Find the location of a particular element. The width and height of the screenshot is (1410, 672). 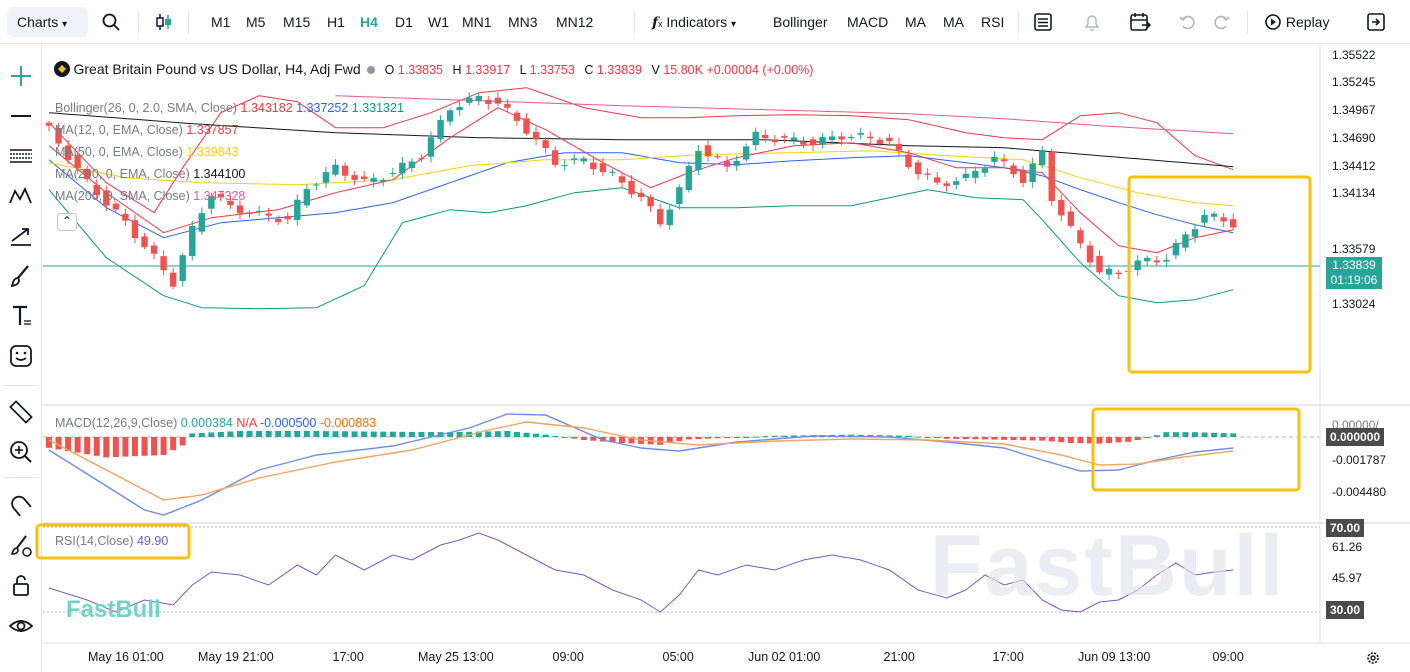

crosshair-icon is located at coordinates (21, 76).